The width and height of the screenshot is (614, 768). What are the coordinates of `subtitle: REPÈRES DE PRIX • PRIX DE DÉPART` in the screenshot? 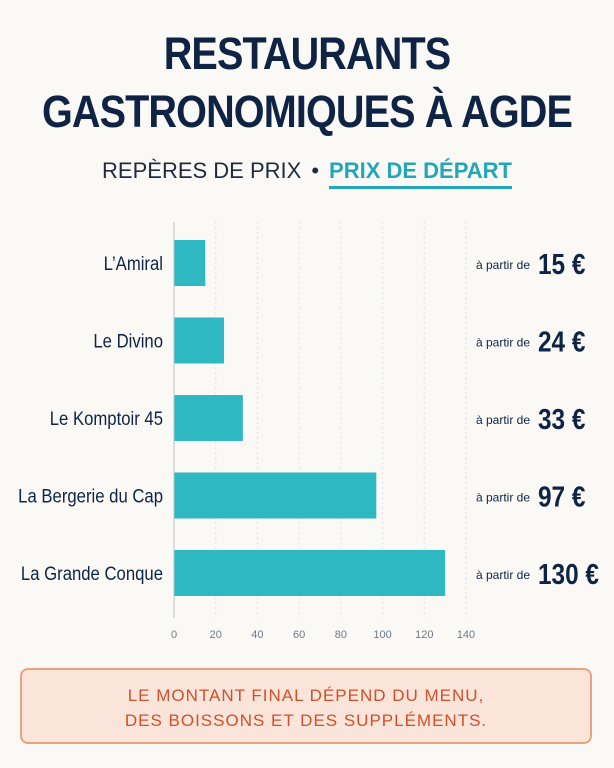 It's located at (307, 172).